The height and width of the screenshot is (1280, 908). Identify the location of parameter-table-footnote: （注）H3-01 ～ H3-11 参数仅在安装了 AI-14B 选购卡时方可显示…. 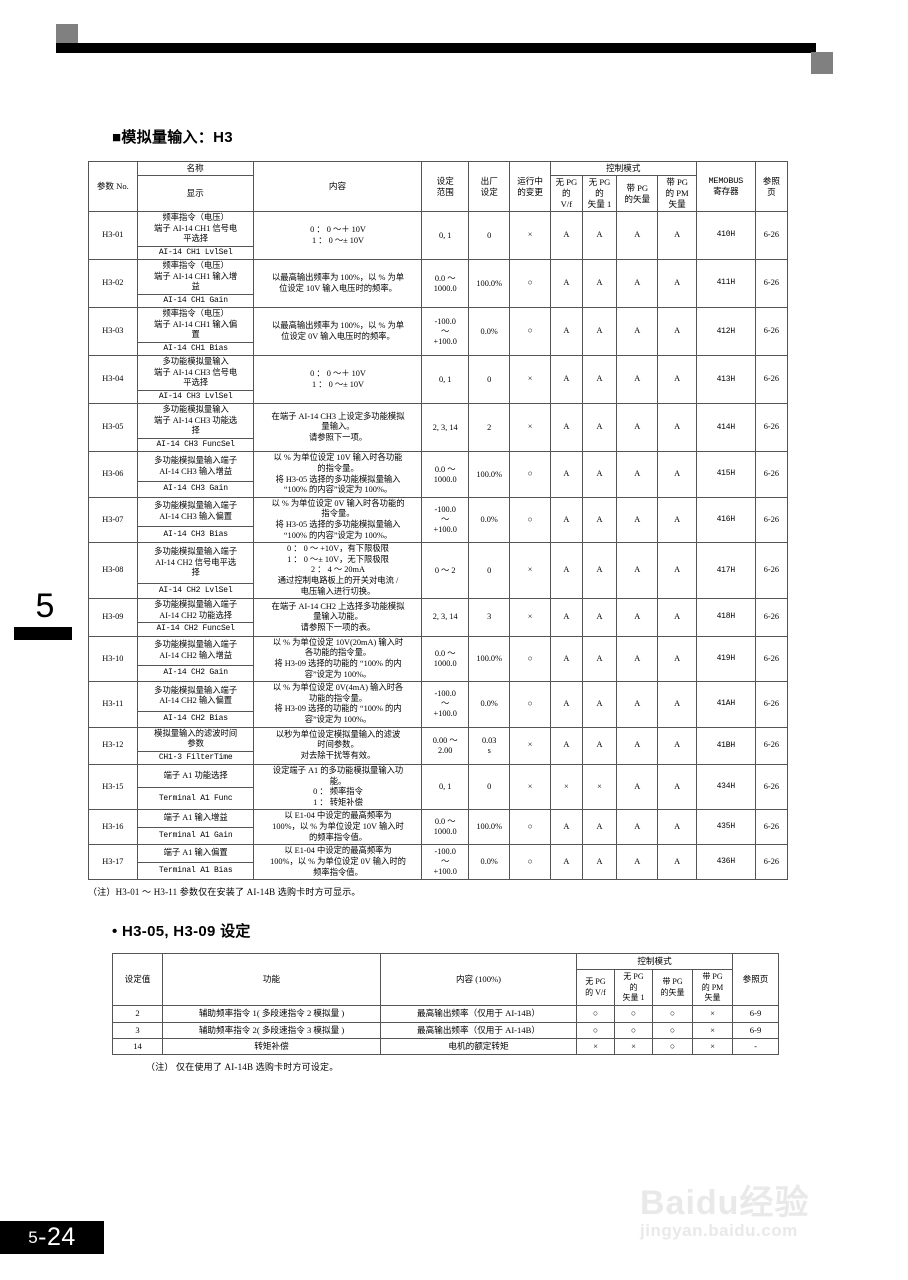
(224, 892).